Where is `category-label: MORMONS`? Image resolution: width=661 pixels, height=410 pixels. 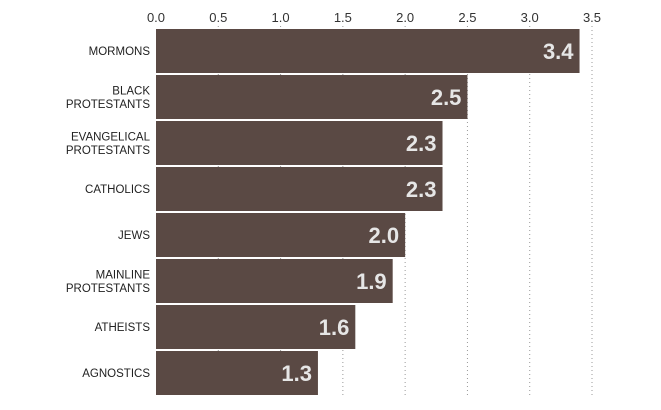
category-label: MORMONS is located at coordinates (120, 52).